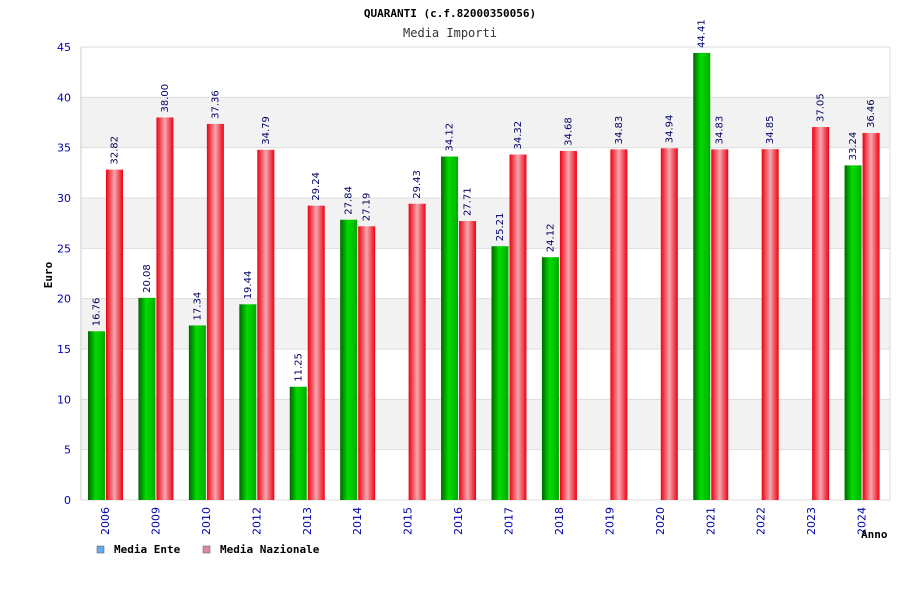 The height and width of the screenshot is (600, 900). What do you see at coordinates (720, 130) in the screenshot?
I see `data-label-media-nazionale-2021: 34.83` at bounding box center [720, 130].